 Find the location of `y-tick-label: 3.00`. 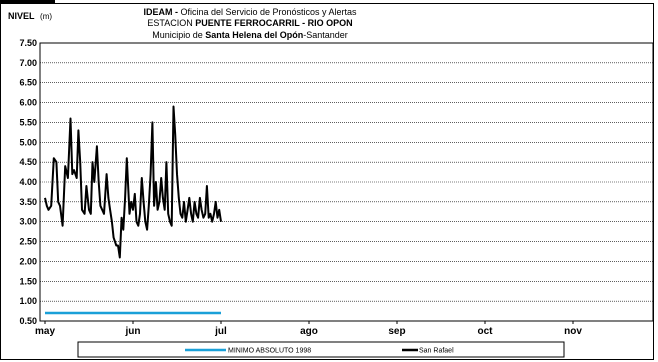

y-tick-label: 3.00 is located at coordinates (28, 222).